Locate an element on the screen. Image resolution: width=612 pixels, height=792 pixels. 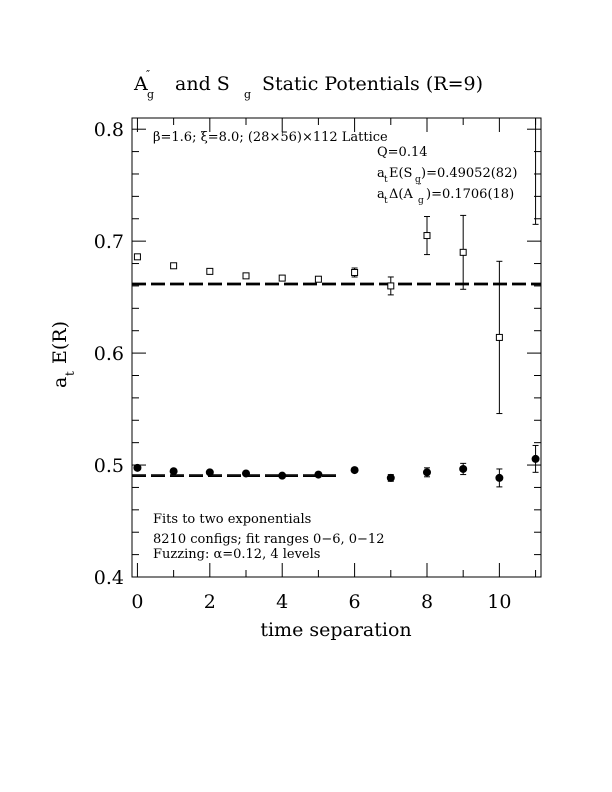
y-tick-label: 0.6 is located at coordinates (109, 354).